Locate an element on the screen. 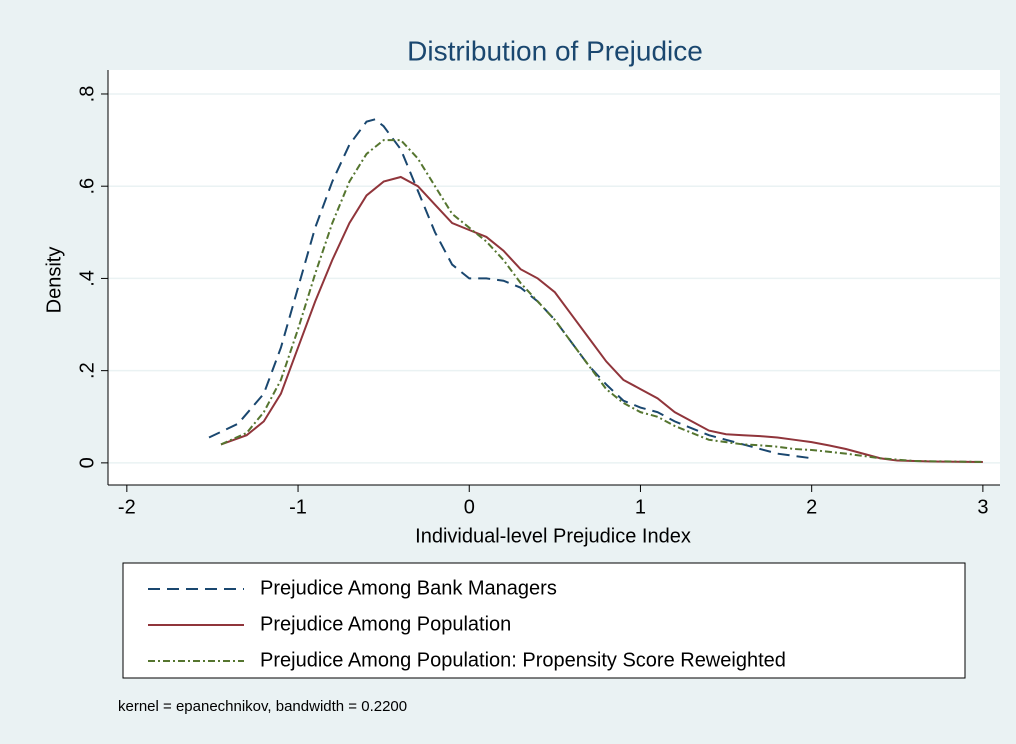 This screenshot has height=744, width=1016. y-tick-label: .8 is located at coordinates (87, 94).